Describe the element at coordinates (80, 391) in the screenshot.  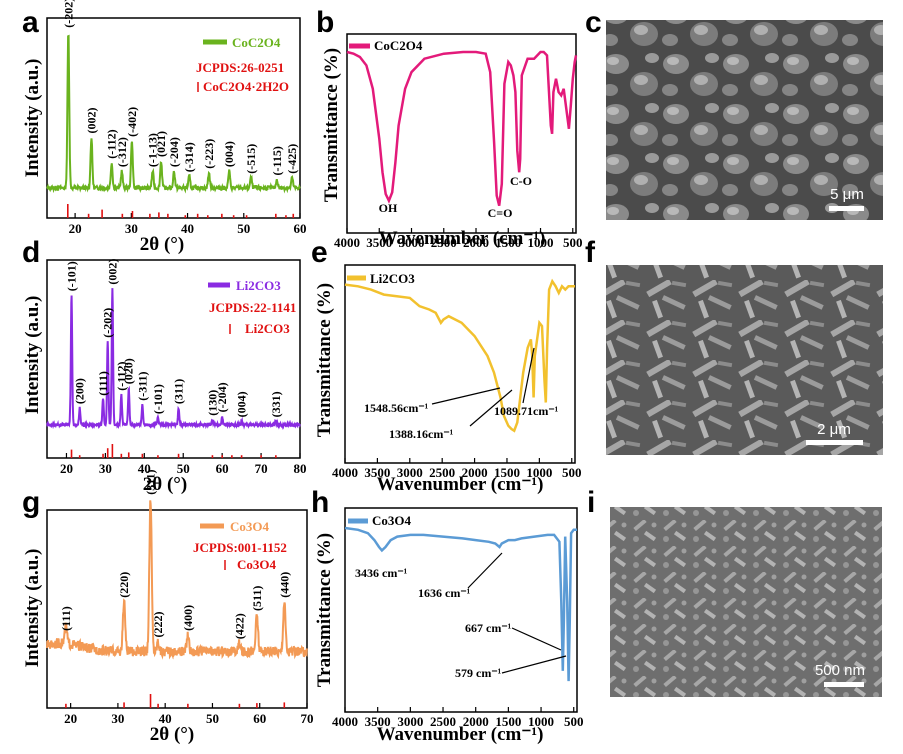
I see `peak-label: (200)` at that location.